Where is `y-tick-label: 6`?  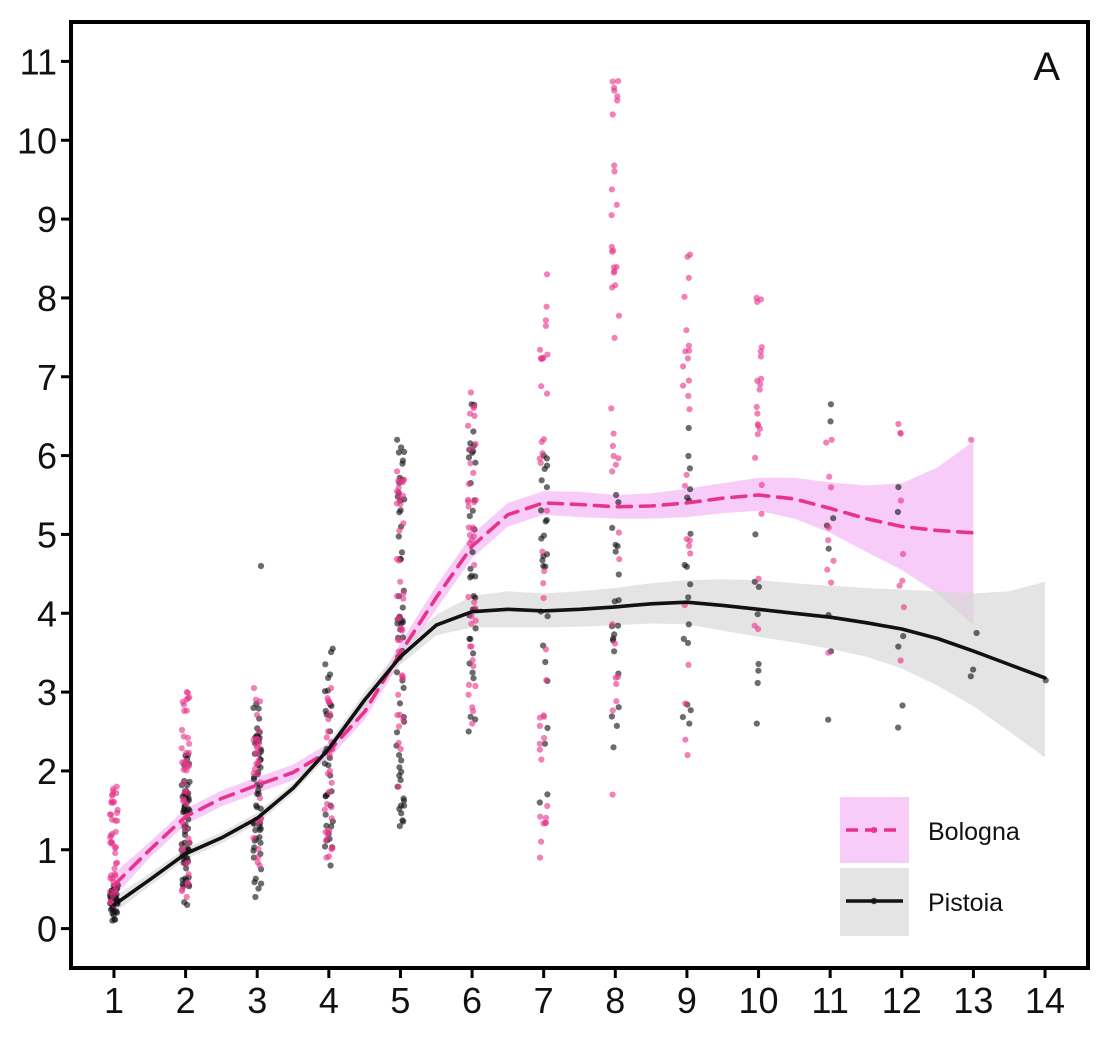
y-tick-label: 6 is located at coordinates (47, 456).